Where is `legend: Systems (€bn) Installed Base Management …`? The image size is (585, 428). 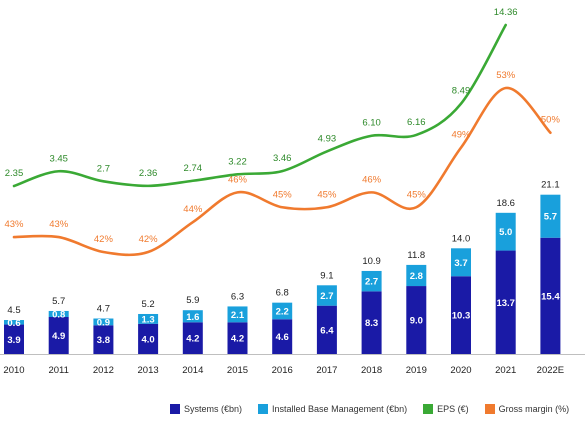 legend: Systems (€bn) Installed Base Management … is located at coordinates (369, 409).